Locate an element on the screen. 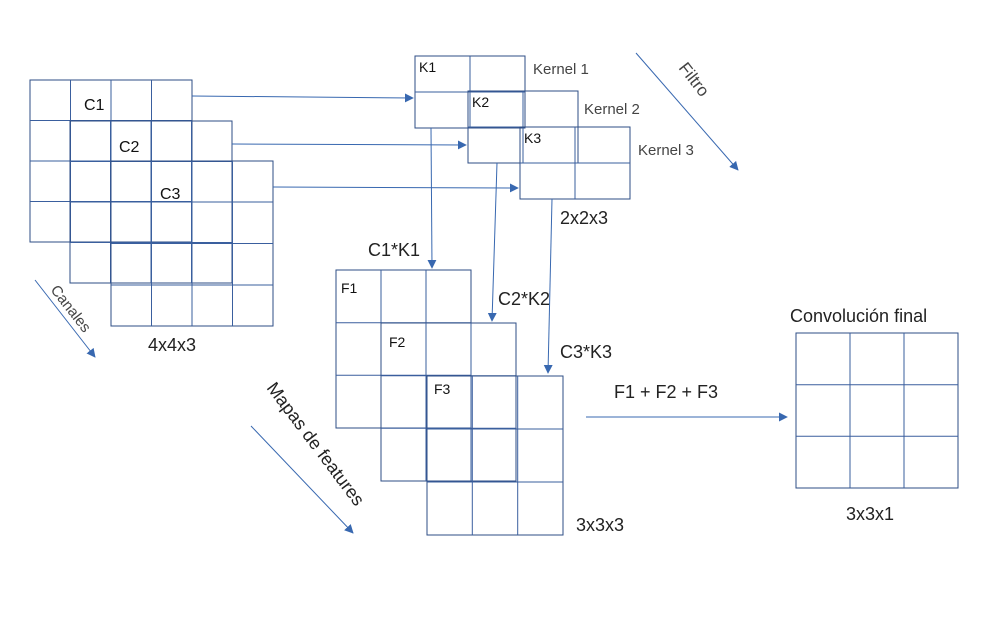  kernel-k3: K3 is located at coordinates (575, 163).